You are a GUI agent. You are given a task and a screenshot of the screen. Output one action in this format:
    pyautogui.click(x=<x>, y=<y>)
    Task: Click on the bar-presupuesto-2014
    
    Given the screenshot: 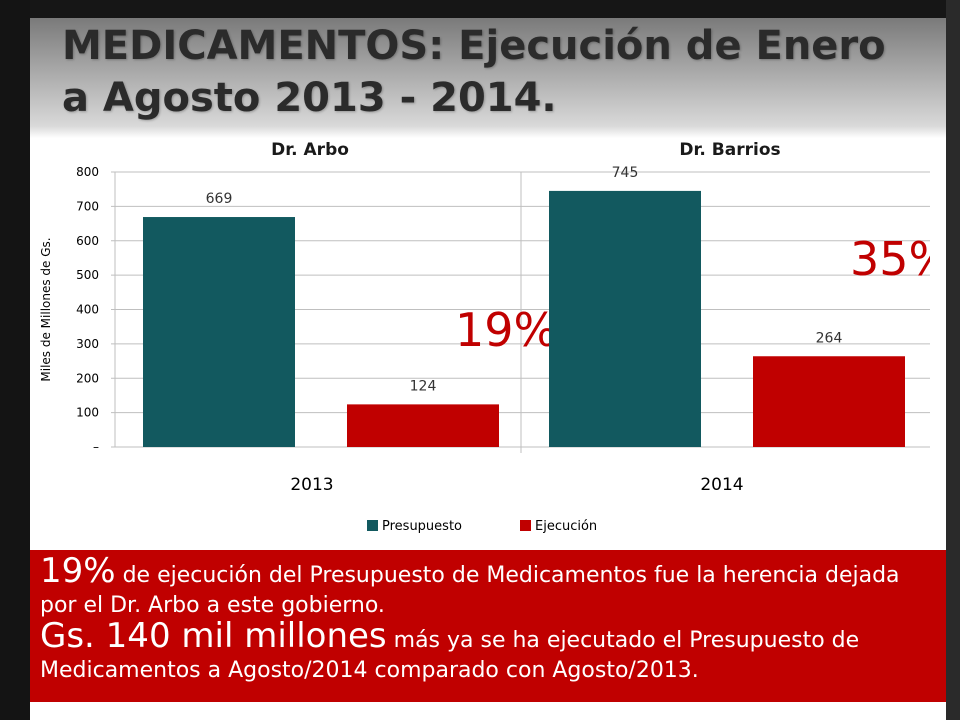 What is the action you would take?
    pyautogui.click(x=625, y=318)
    